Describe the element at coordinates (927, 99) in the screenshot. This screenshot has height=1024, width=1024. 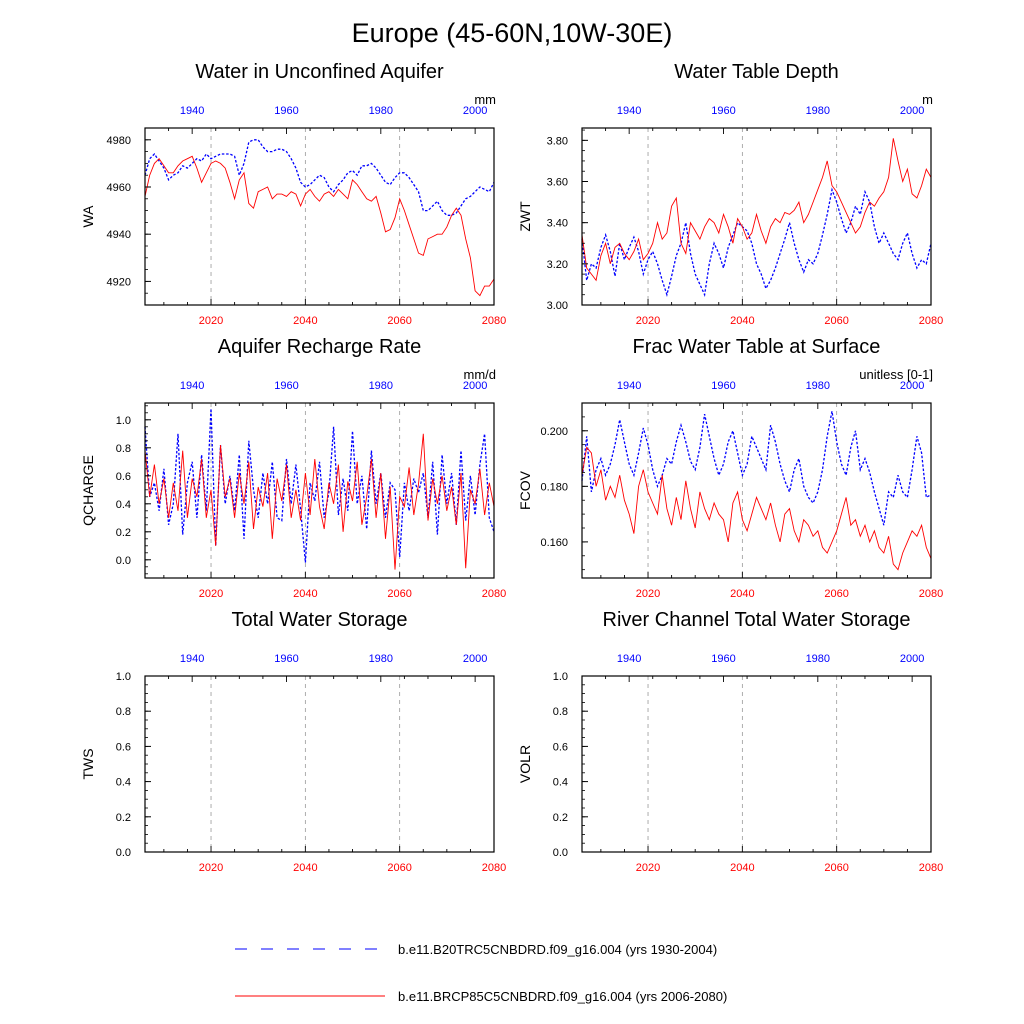
I see `units-label: m` at that location.